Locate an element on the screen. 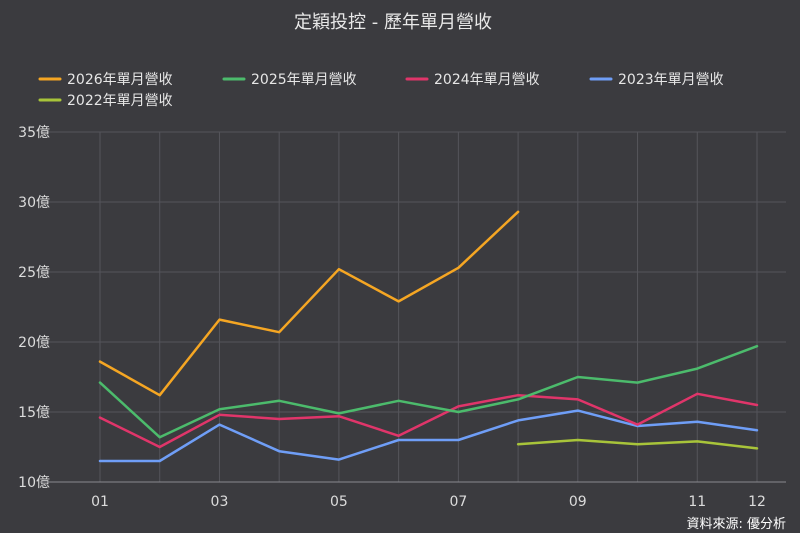 The width and height of the screenshot is (800, 533). x-tick-label: 03 is located at coordinates (220, 502).